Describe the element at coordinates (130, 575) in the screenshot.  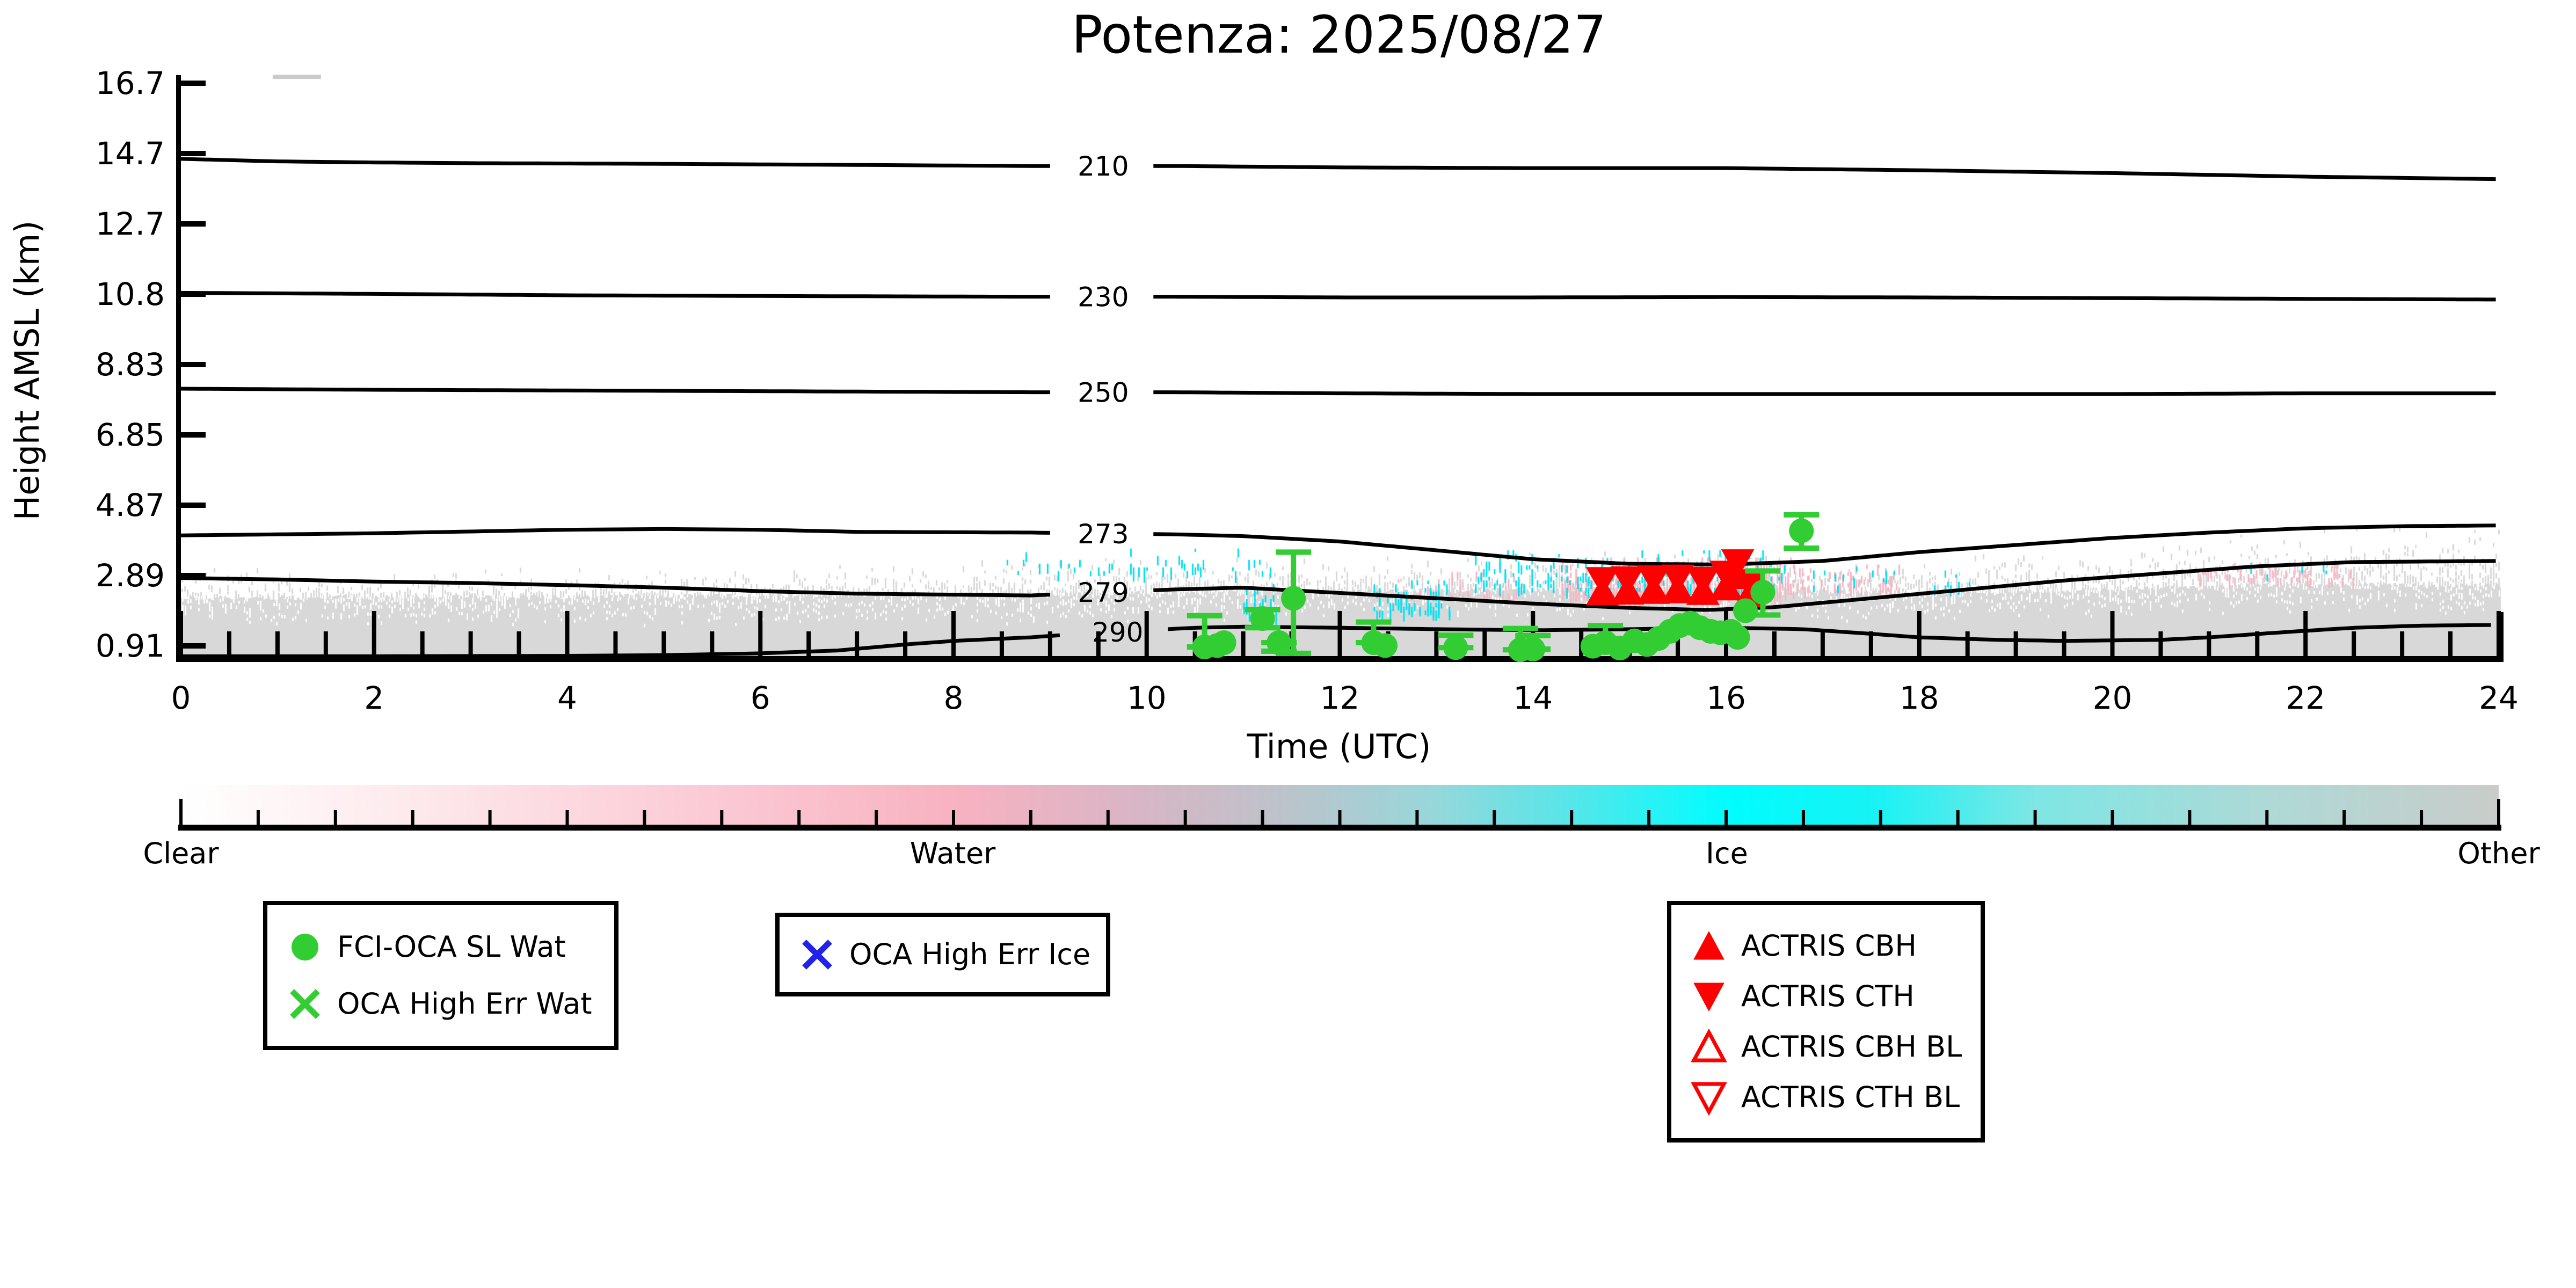
I see `y-tick-label: 2.89` at that location.